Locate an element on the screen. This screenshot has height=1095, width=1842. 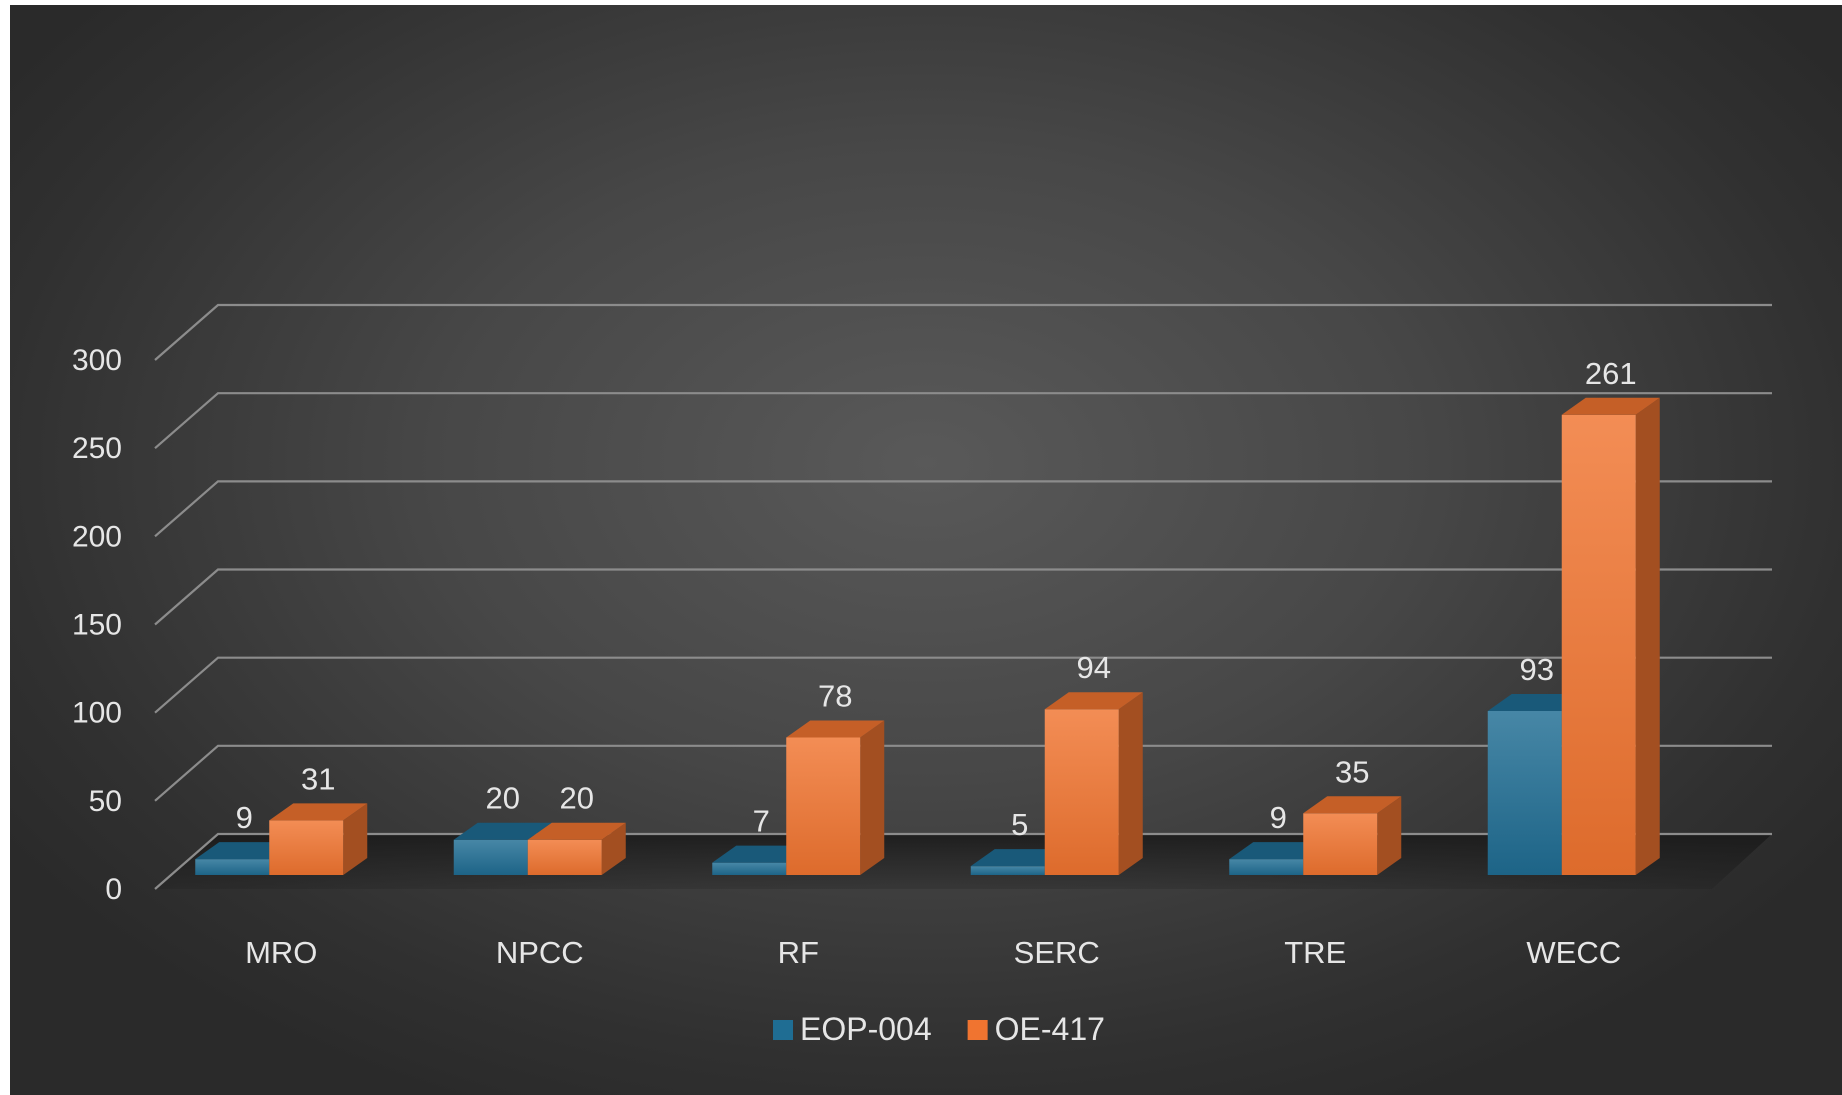
bar-oe-417-wecc is located at coordinates (1610, 636).